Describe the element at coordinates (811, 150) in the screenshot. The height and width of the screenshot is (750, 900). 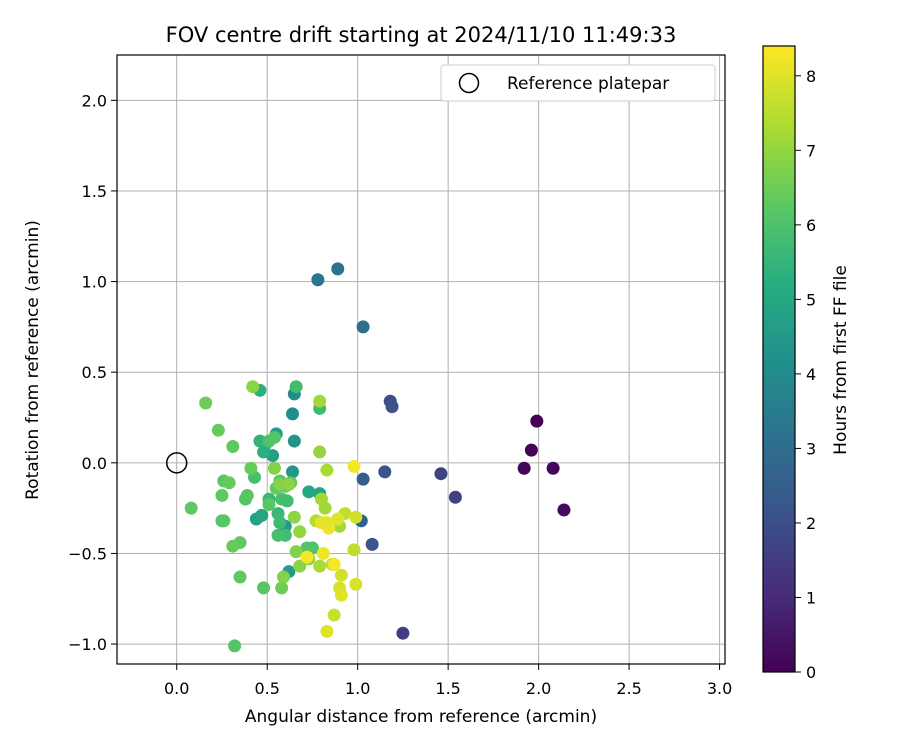
I see `colorbar-tick-label: 7` at that location.